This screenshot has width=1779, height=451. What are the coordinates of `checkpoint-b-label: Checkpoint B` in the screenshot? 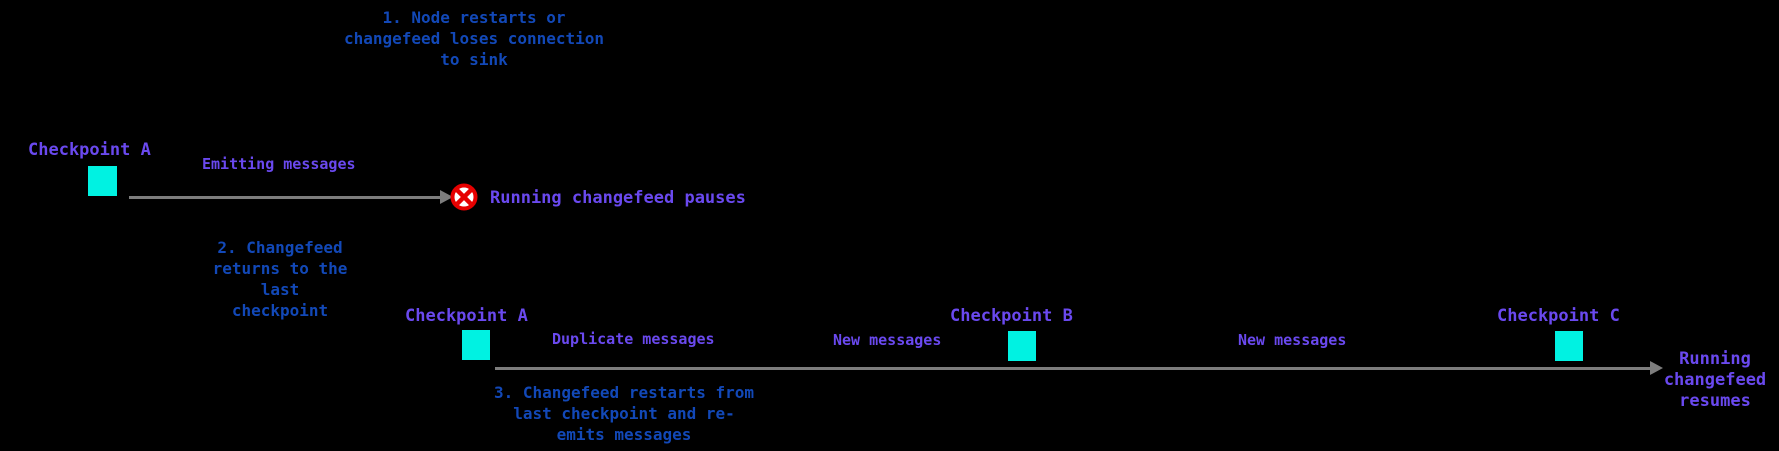 It's located at (1011, 316).